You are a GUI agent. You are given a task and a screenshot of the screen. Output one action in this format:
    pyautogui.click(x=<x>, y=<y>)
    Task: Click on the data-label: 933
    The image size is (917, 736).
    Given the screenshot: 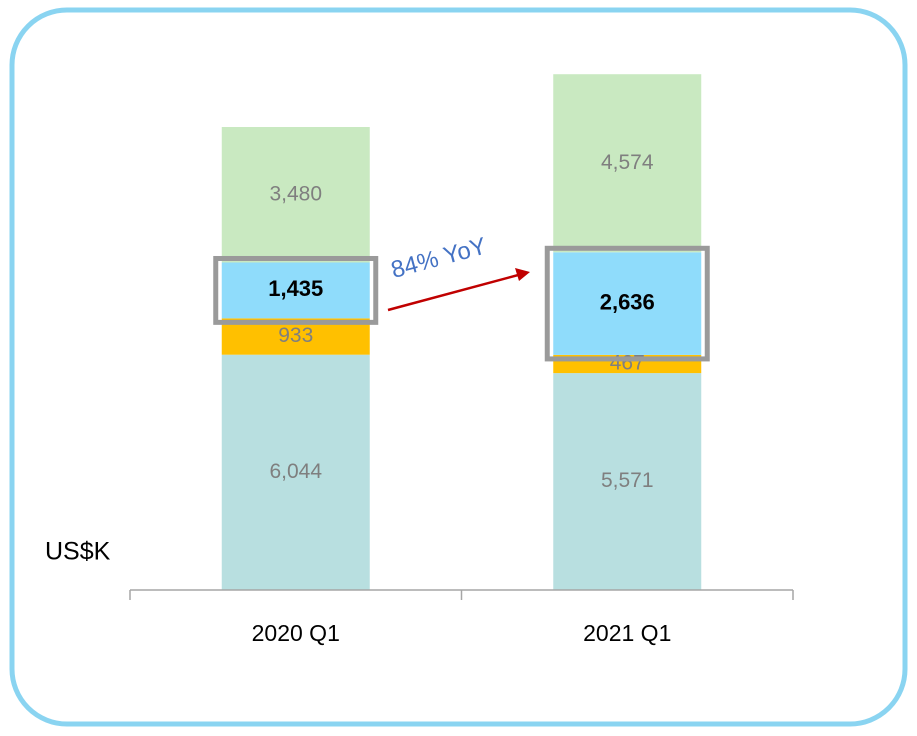 What is the action you would take?
    pyautogui.click(x=295, y=335)
    